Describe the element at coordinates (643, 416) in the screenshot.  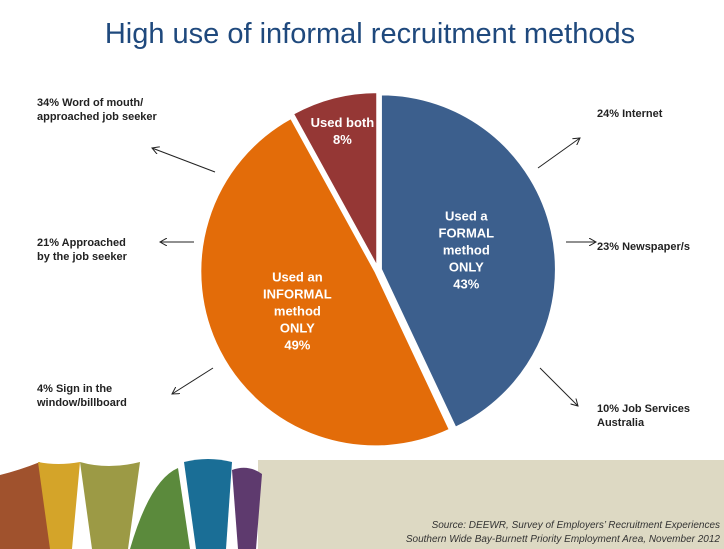
I see `annotation: 10% Job Services Australia` at that location.